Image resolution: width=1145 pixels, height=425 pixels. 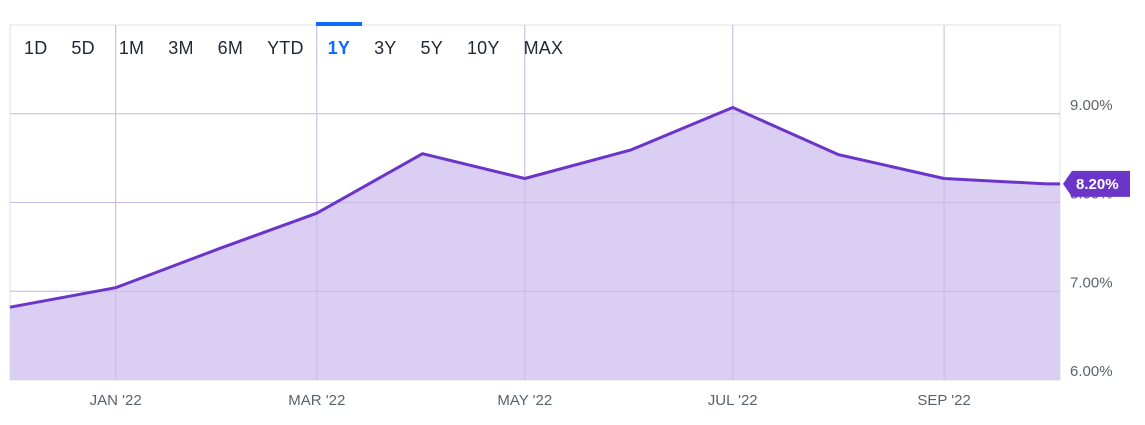 What do you see at coordinates (483, 48) in the screenshot?
I see `range-tab-10y: 10Y` at bounding box center [483, 48].